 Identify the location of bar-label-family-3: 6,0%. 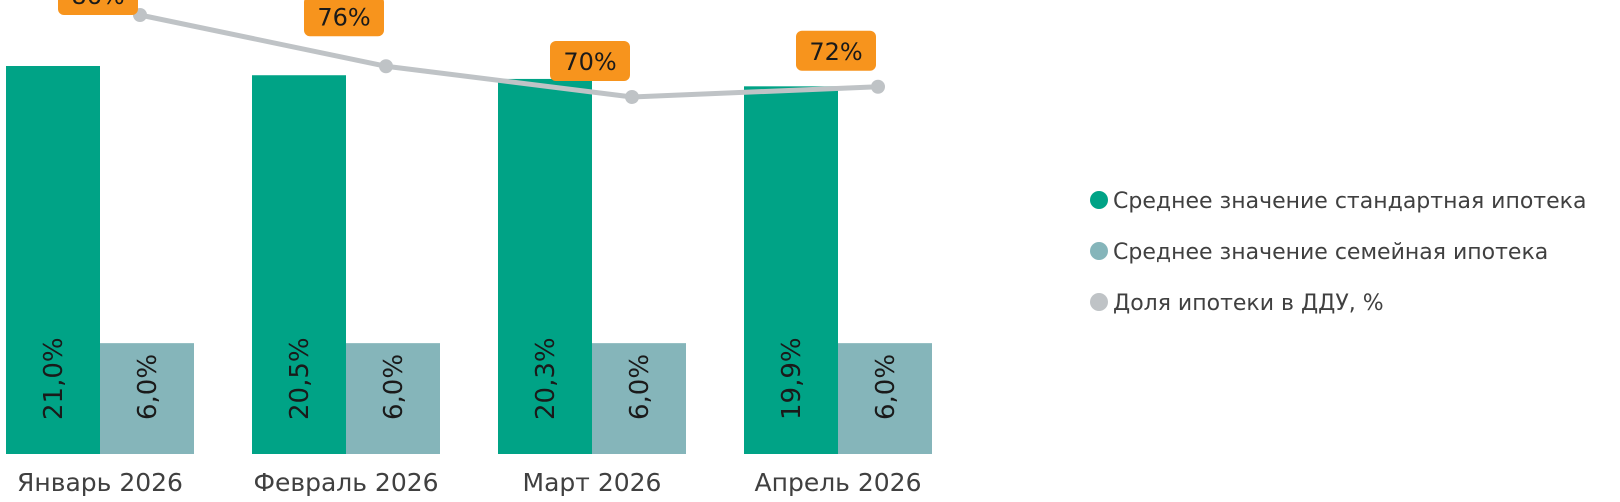
(886, 387).